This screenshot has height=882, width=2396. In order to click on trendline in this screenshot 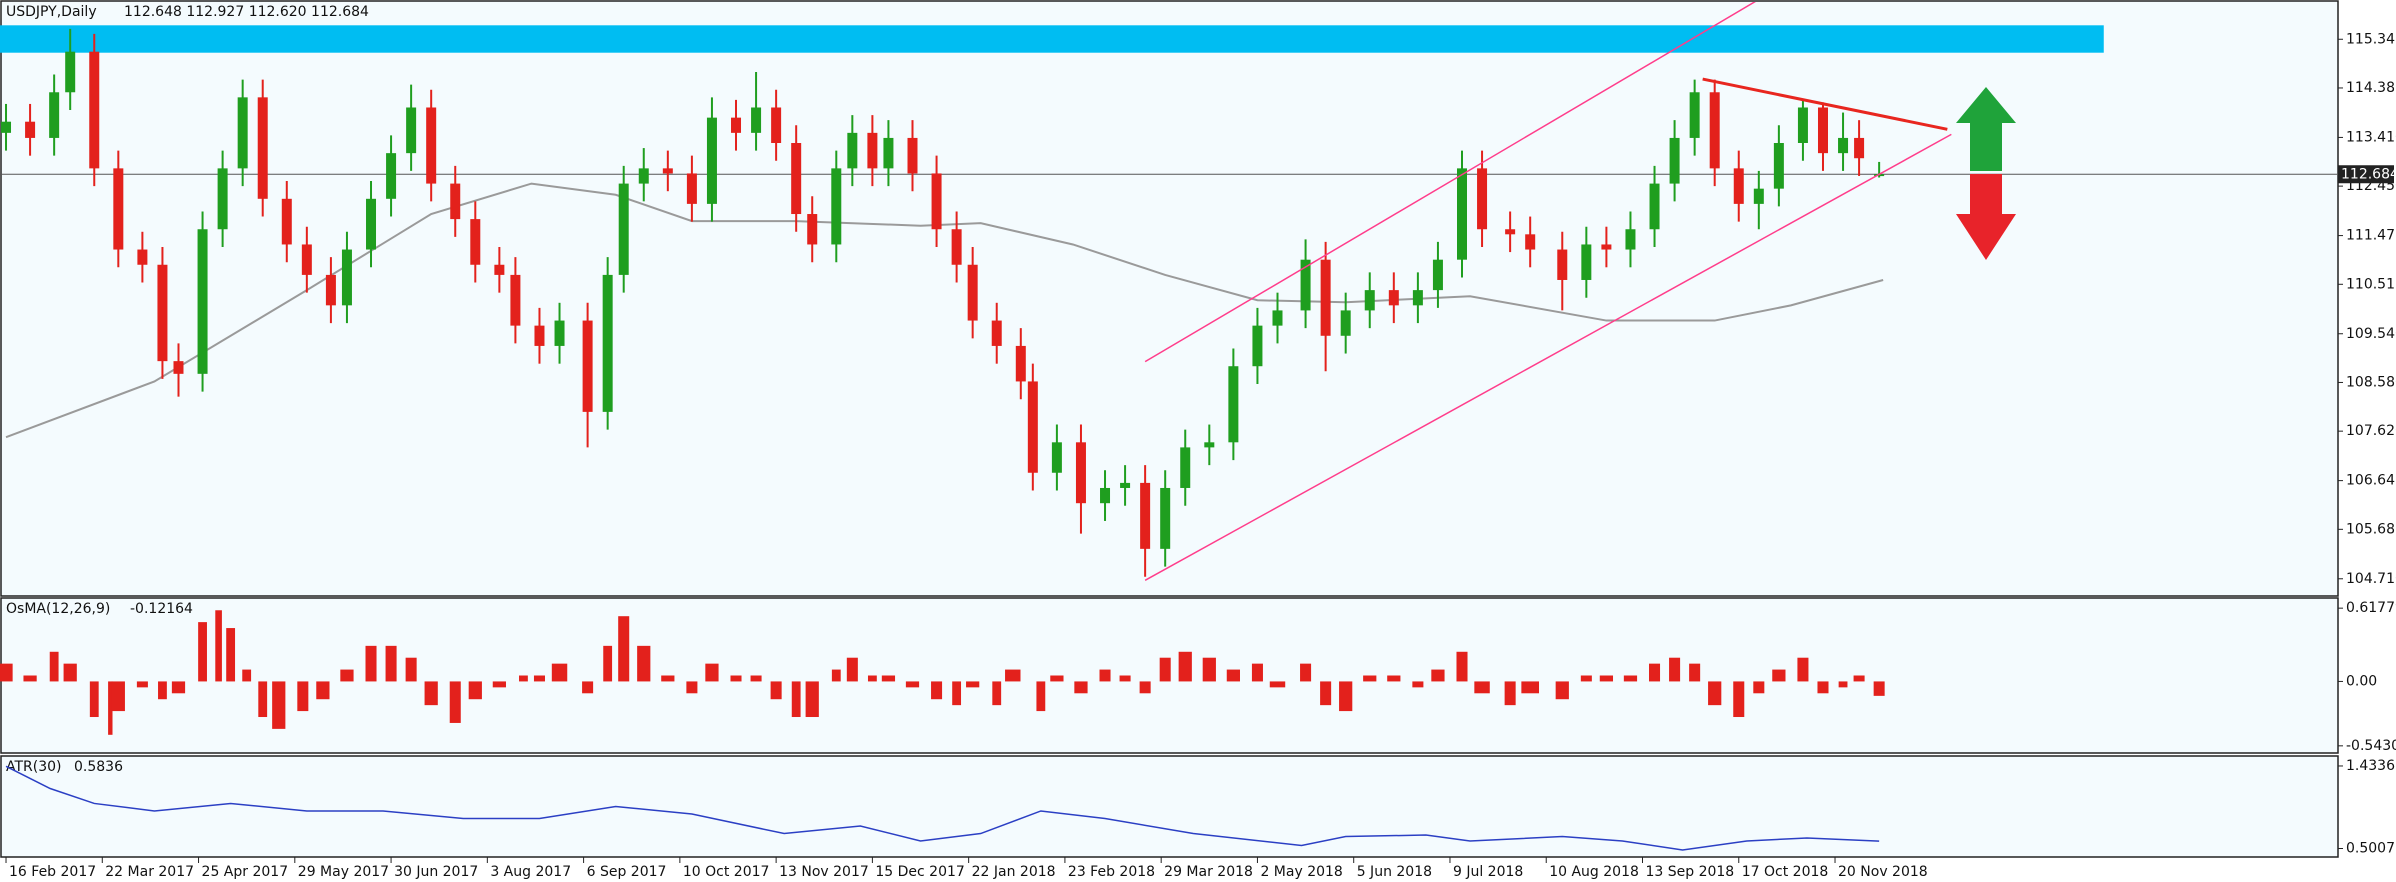, I will do `click(1825, 104)`.